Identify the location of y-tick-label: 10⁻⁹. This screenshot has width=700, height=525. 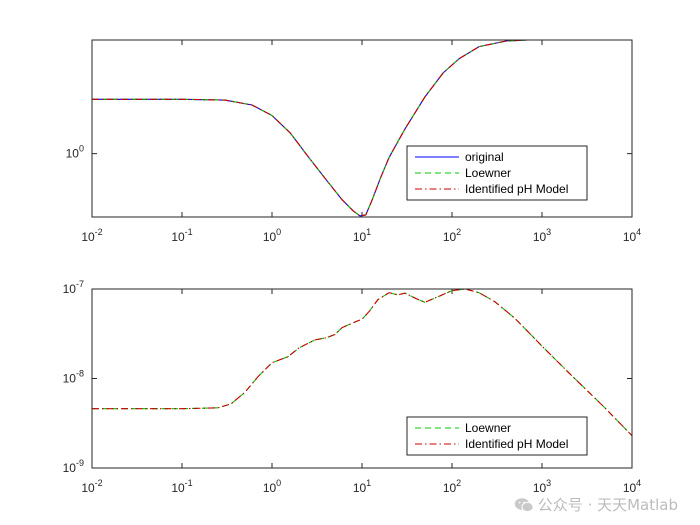
(73, 466).